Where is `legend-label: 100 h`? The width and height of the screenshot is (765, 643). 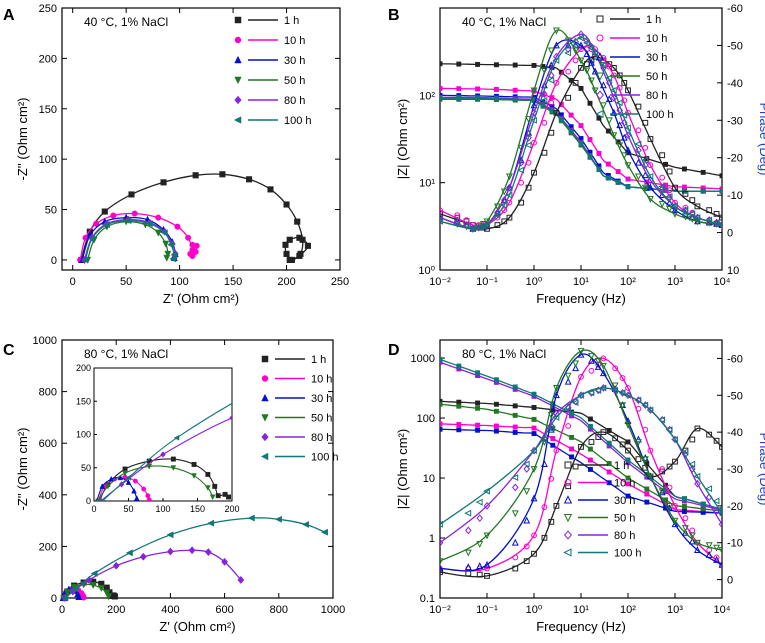 legend-label: 100 h is located at coordinates (325, 458).